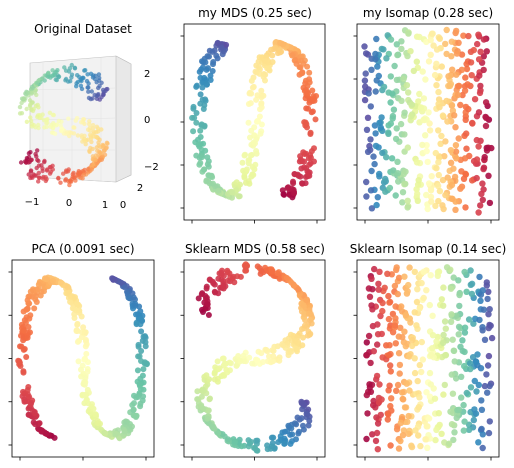  I want to click on original-dataset-panel: Original Dataset 2 0 −2 −1 0 1 0 2, so click(88, 116).